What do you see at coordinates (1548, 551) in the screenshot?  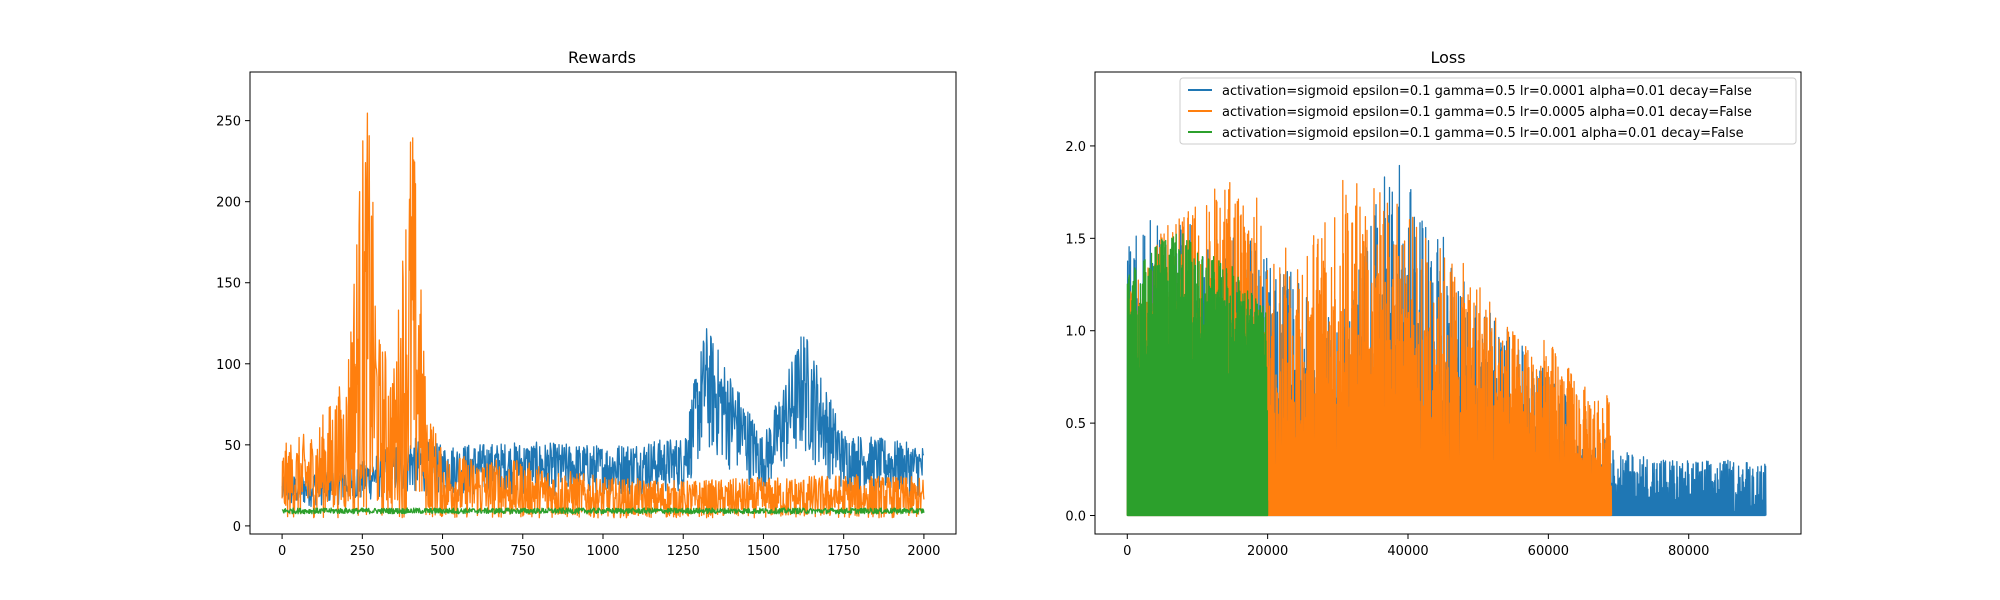 I see `loss-xtick-label-3: 60000` at bounding box center [1548, 551].